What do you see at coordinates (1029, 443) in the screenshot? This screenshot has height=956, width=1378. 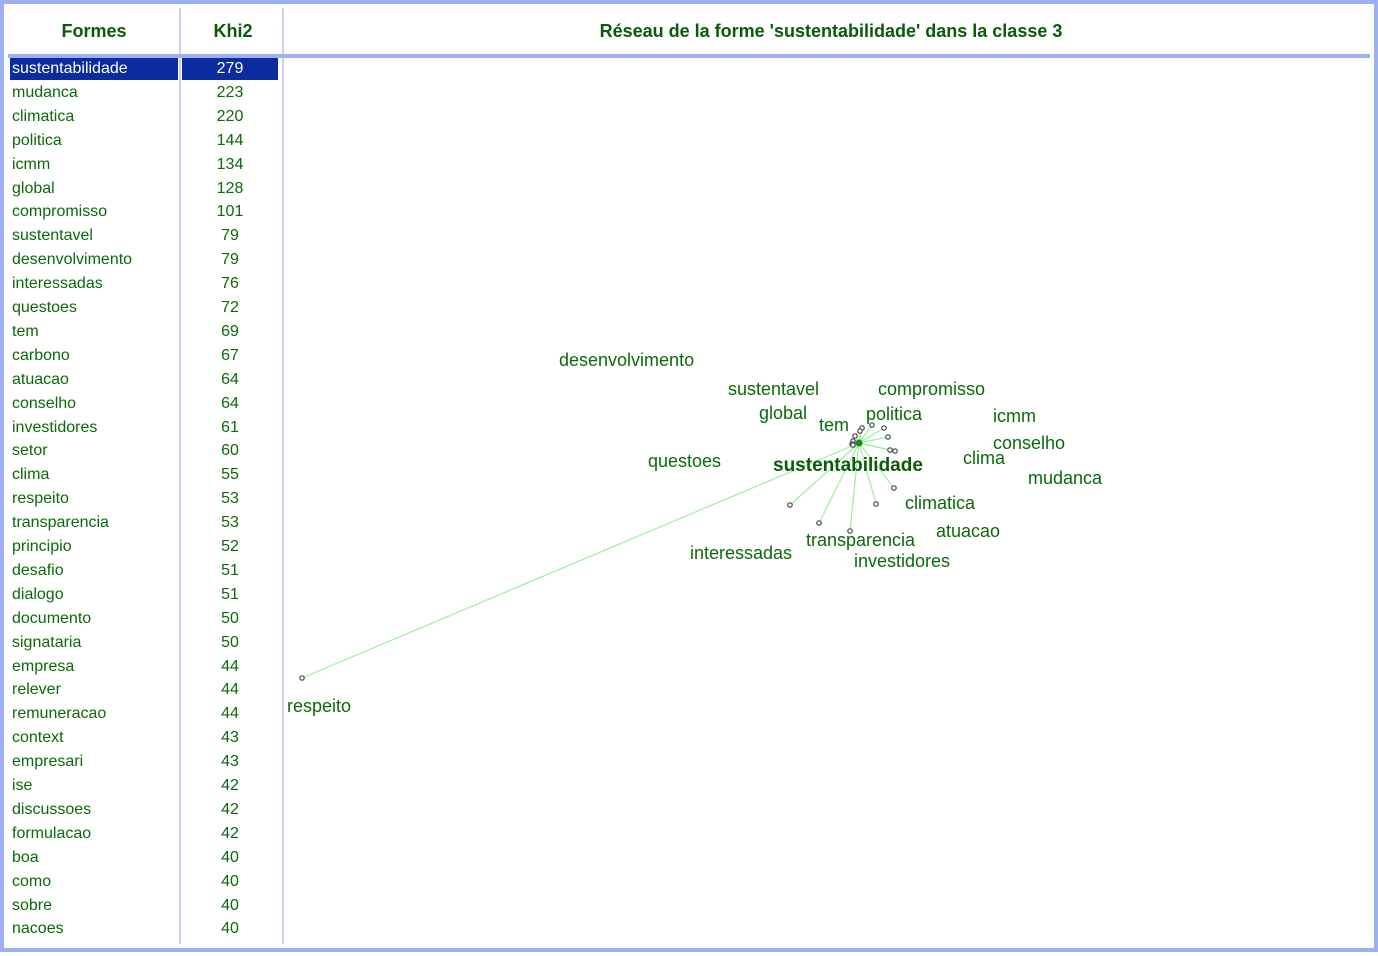 I see `node-label: conselho` at bounding box center [1029, 443].